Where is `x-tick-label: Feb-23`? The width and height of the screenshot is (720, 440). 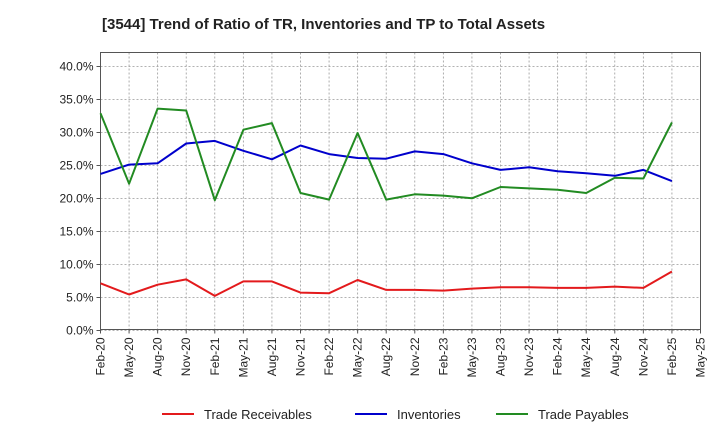 x-tick-label: Feb-23 is located at coordinates (443, 356).